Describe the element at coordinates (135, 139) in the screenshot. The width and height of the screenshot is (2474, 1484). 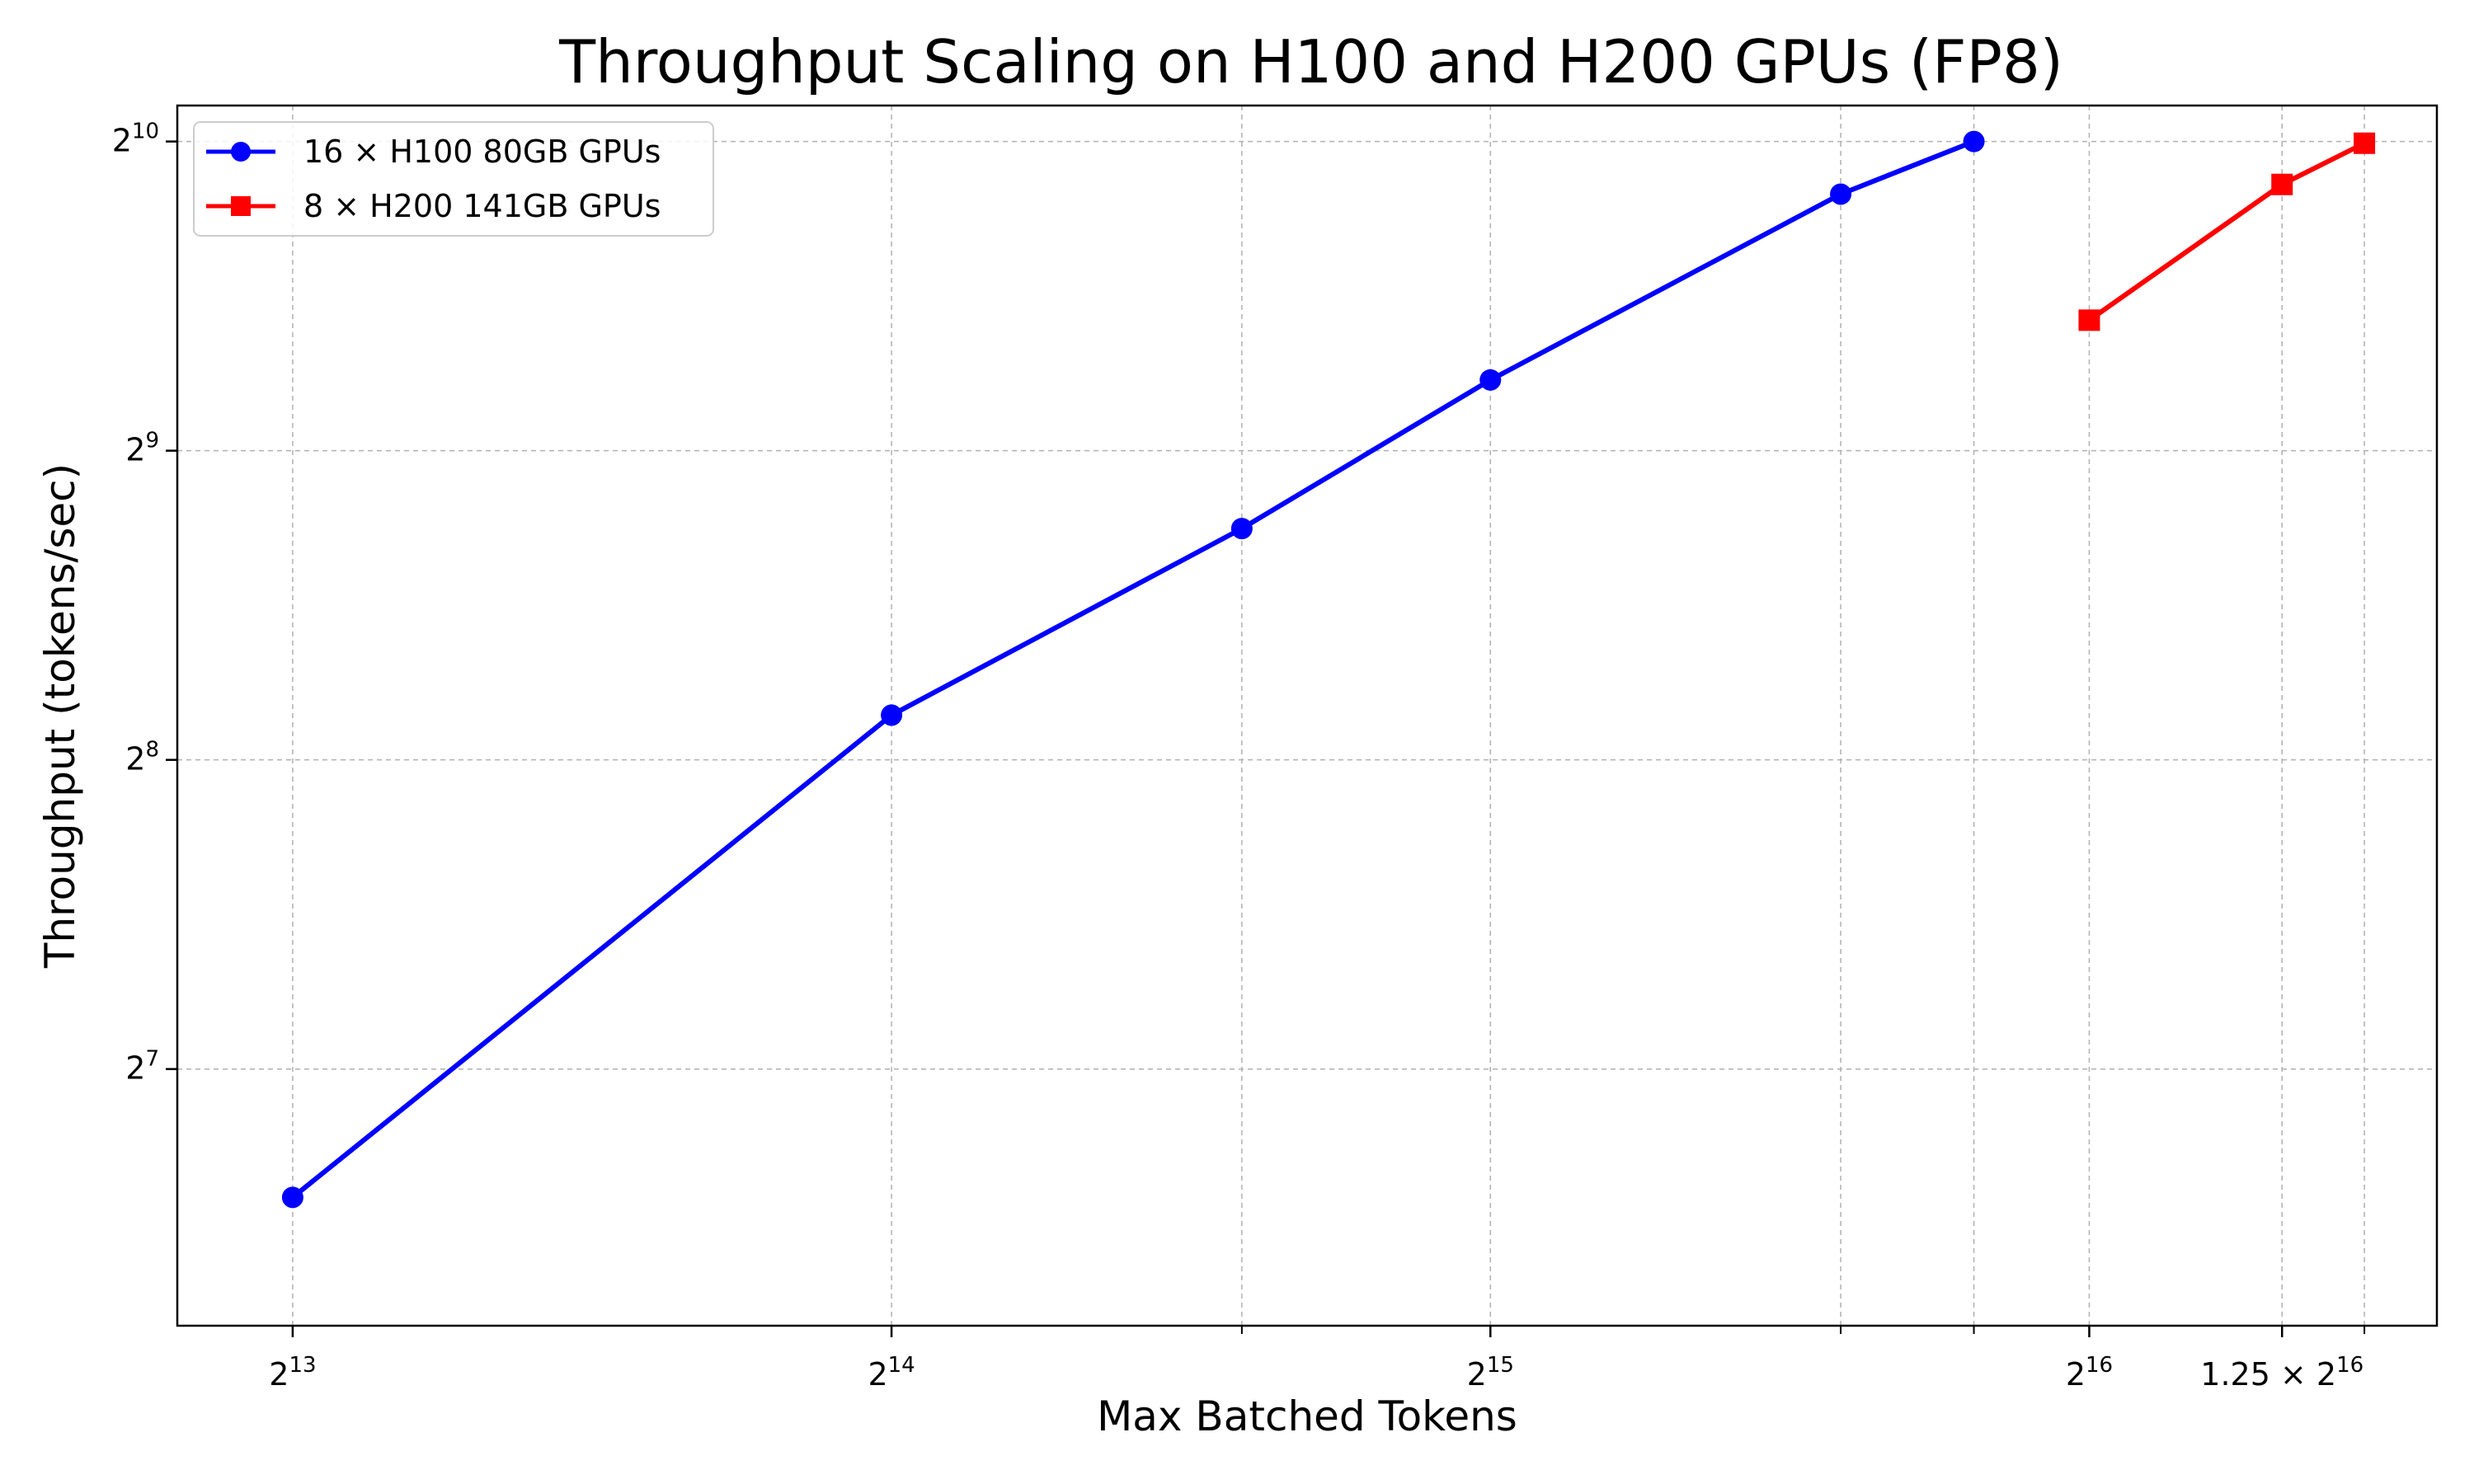
I see `y-tick-label: 210` at that location.